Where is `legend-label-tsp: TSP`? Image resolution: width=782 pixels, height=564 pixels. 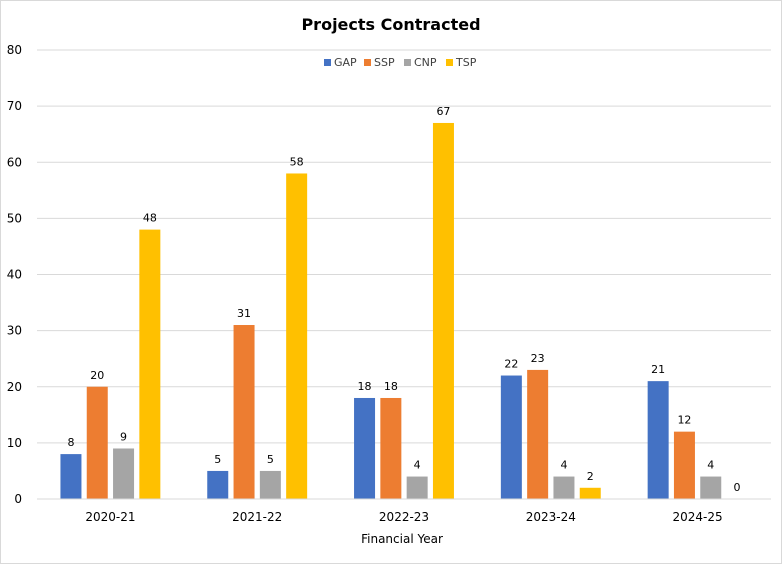
legend-label-tsp: TSP is located at coordinates (466, 62).